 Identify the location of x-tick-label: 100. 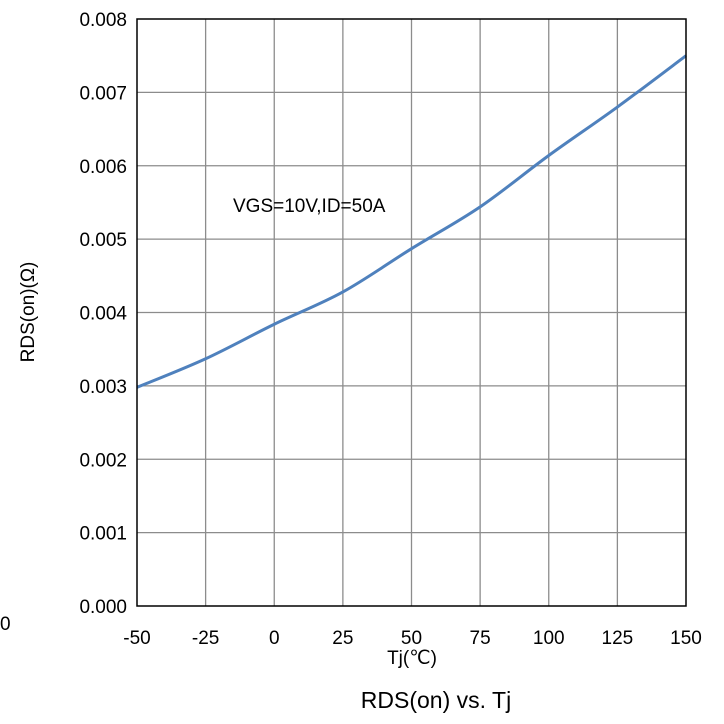
(549, 638).